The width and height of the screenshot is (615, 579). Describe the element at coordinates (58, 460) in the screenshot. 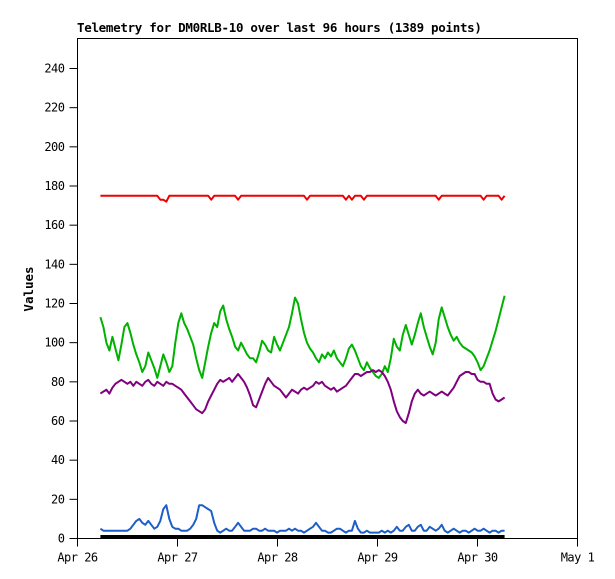

I see `y-tick-label: 40` at that location.